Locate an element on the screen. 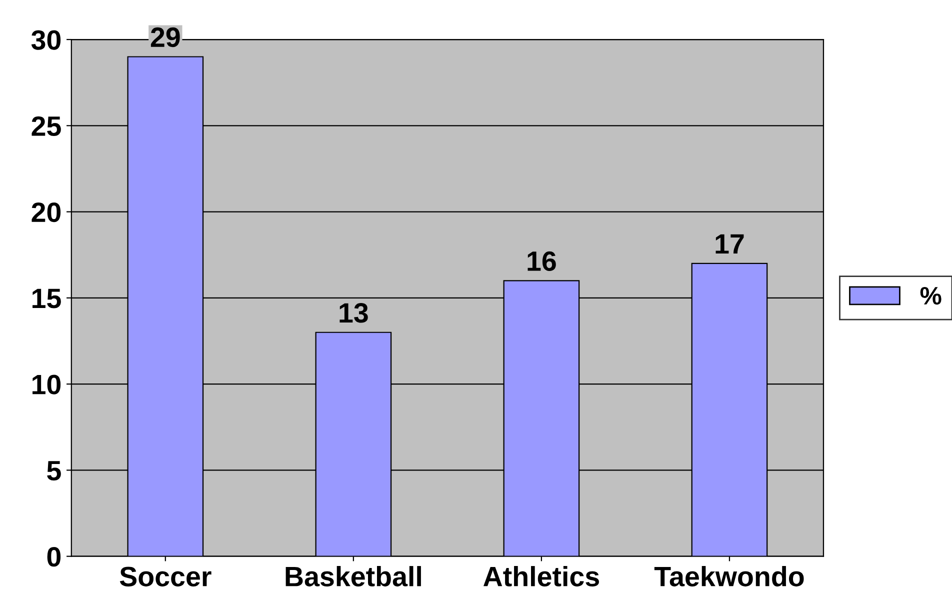 The image size is (952, 608). y-tick-label: 5 is located at coordinates (54, 471).